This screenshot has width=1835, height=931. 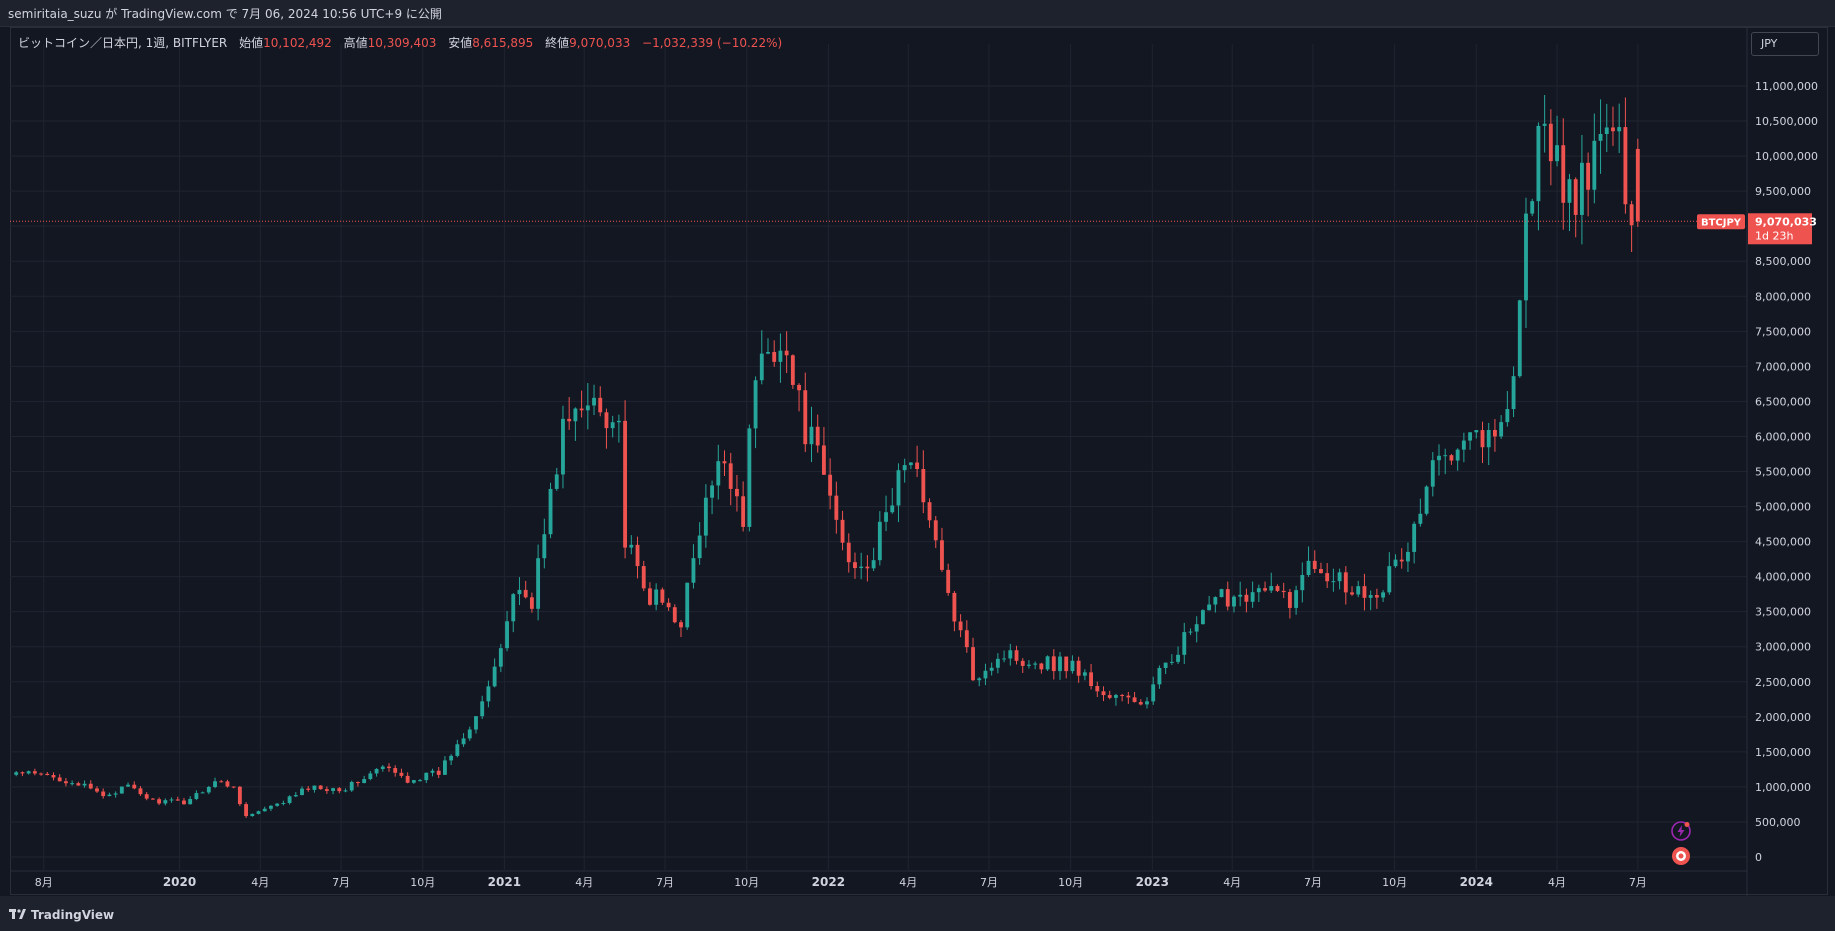 I want to click on tradingview-logo: TradingView, so click(x=61, y=915).